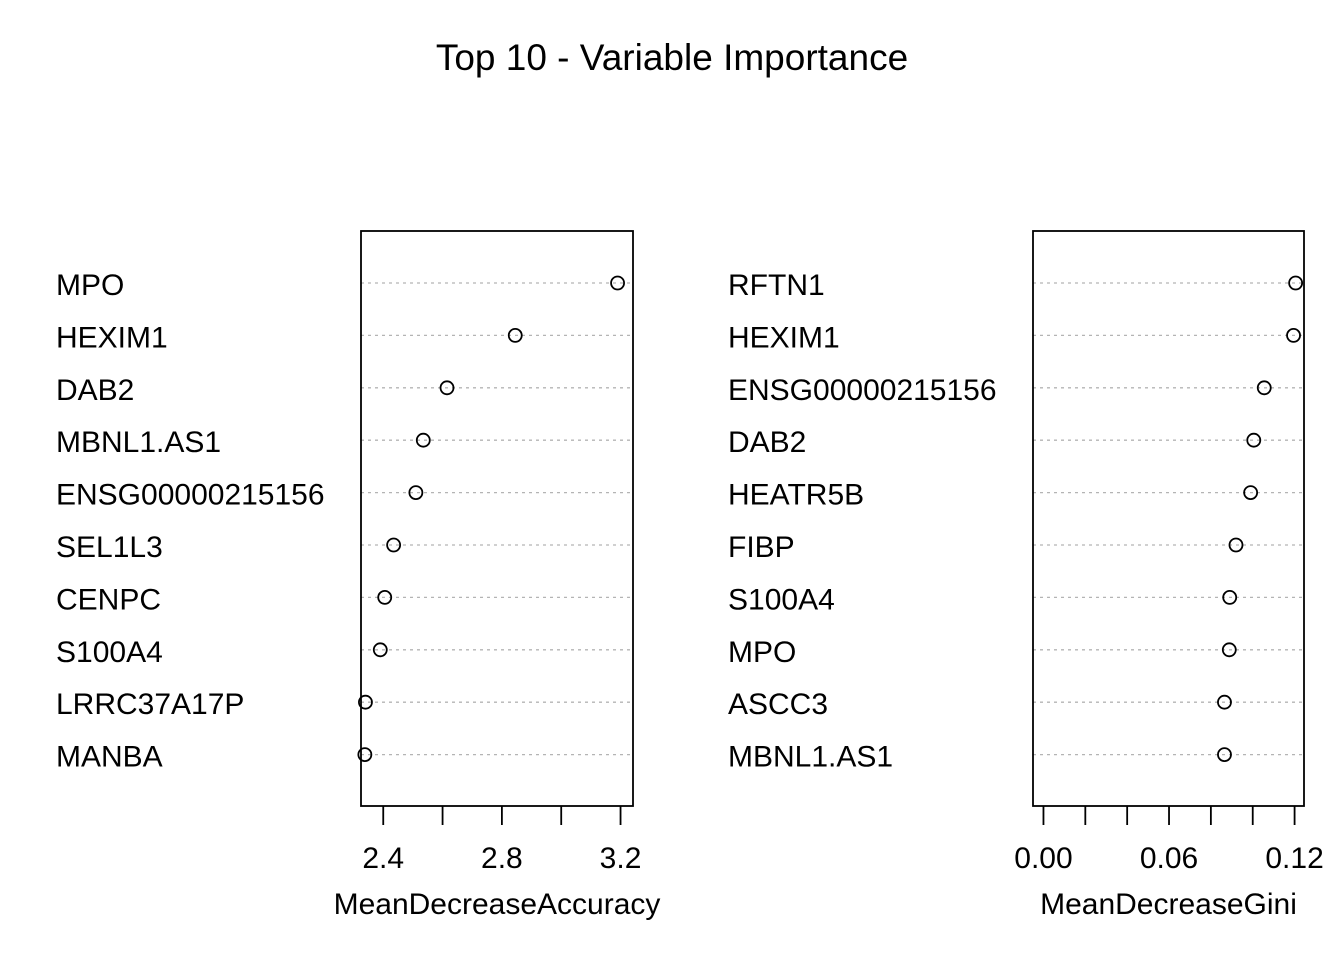  Describe the element at coordinates (1294, 858) in the screenshot. I see `x-tick-label: 0.12` at that location.